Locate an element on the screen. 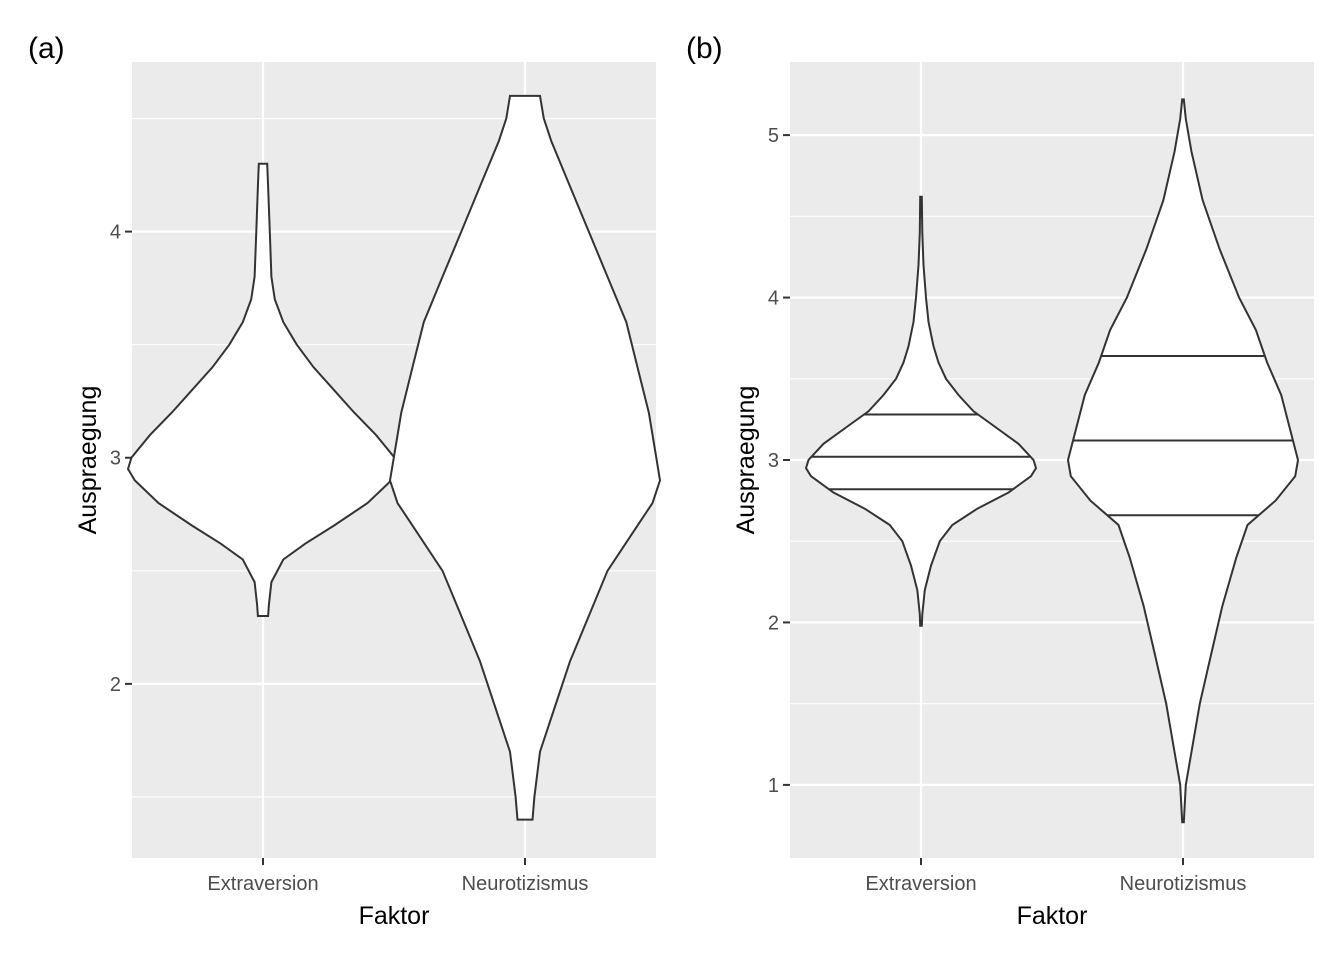  violin-extraversion is located at coordinates (921, 411).